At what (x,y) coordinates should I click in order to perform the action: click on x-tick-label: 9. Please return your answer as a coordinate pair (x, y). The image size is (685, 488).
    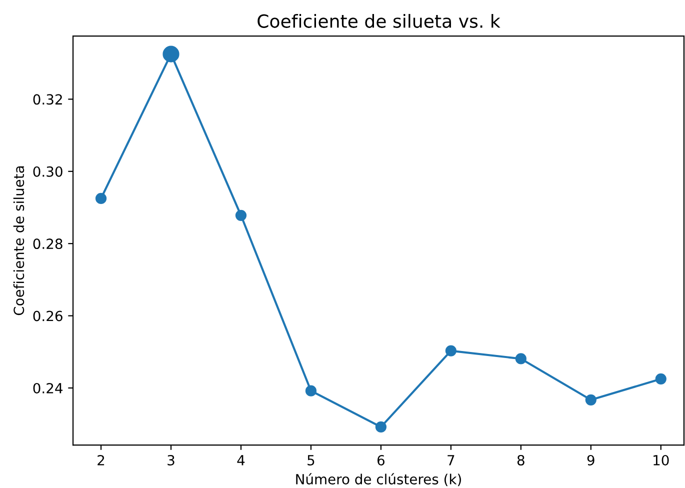
    Looking at the image, I should click on (590, 460).